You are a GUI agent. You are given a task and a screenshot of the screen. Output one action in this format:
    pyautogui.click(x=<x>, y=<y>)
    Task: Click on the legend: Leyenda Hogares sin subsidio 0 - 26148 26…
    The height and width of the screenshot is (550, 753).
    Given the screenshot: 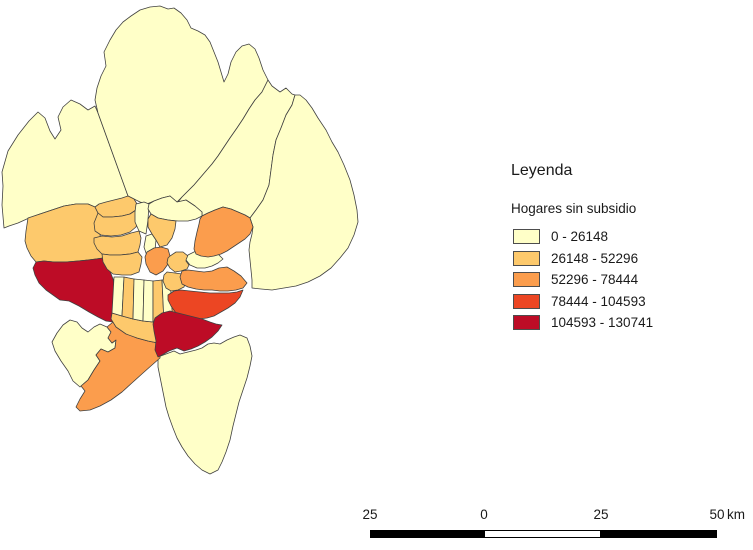 What is the action you would take?
    pyautogui.click(x=582, y=247)
    